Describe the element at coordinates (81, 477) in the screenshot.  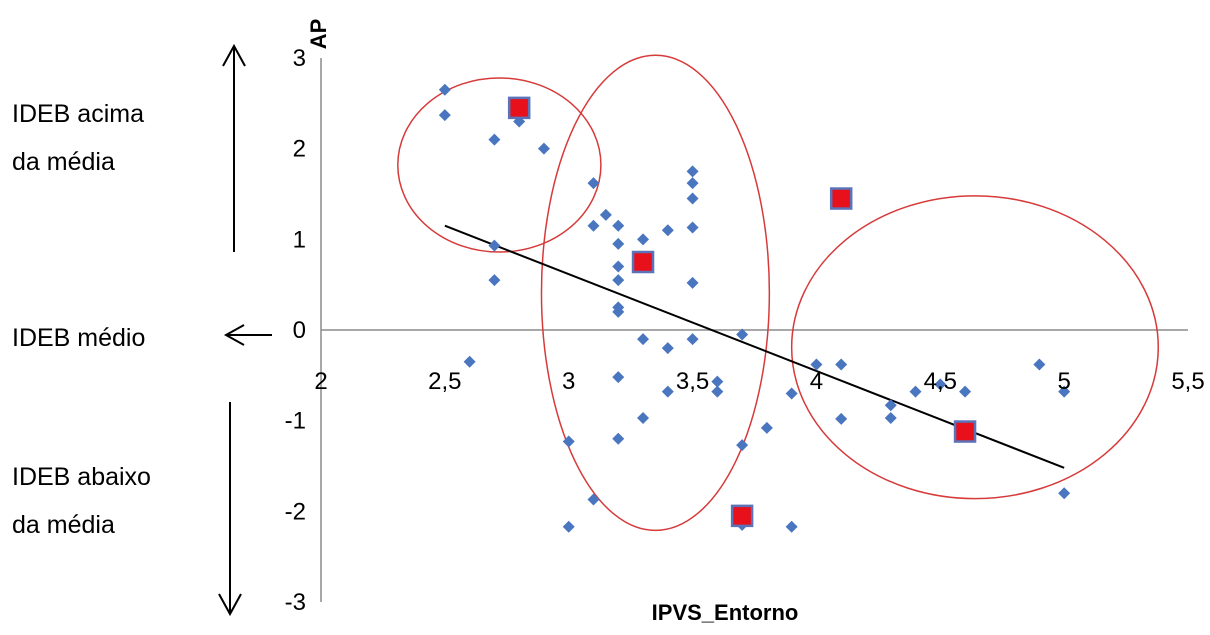
I see `label-below-line1: IDEB abaixo` at that location.